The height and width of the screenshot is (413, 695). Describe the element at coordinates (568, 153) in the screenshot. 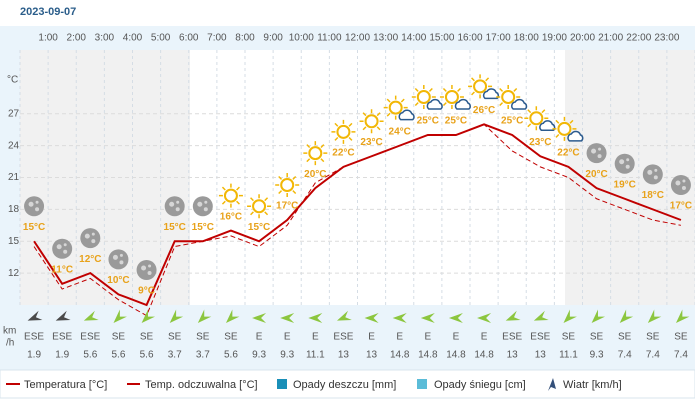

I see `temperature-label: 22°C` at that location.